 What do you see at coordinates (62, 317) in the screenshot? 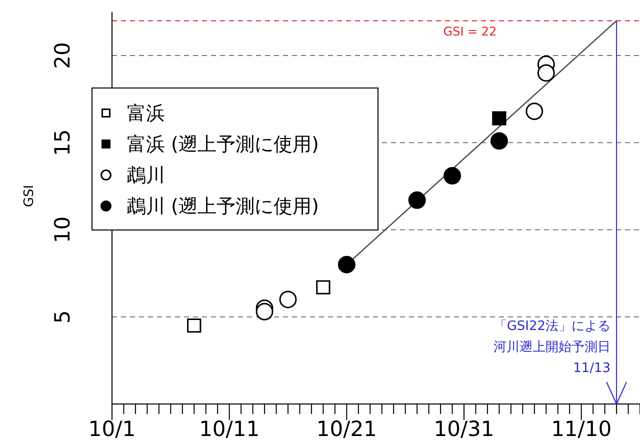
I see `y-tick-label: 5` at bounding box center [62, 317].